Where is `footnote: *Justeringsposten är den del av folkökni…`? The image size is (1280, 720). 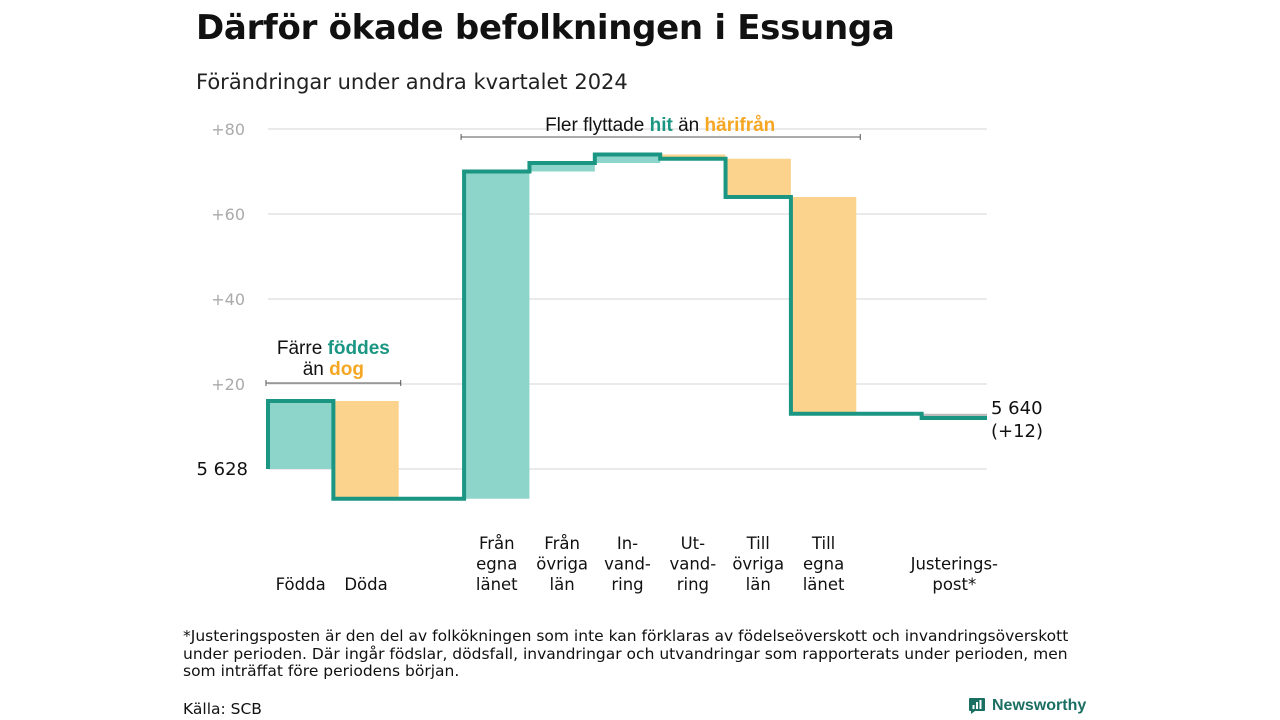
footnote: *Justeringsposten är den del av folkökni… is located at coordinates (626, 653).